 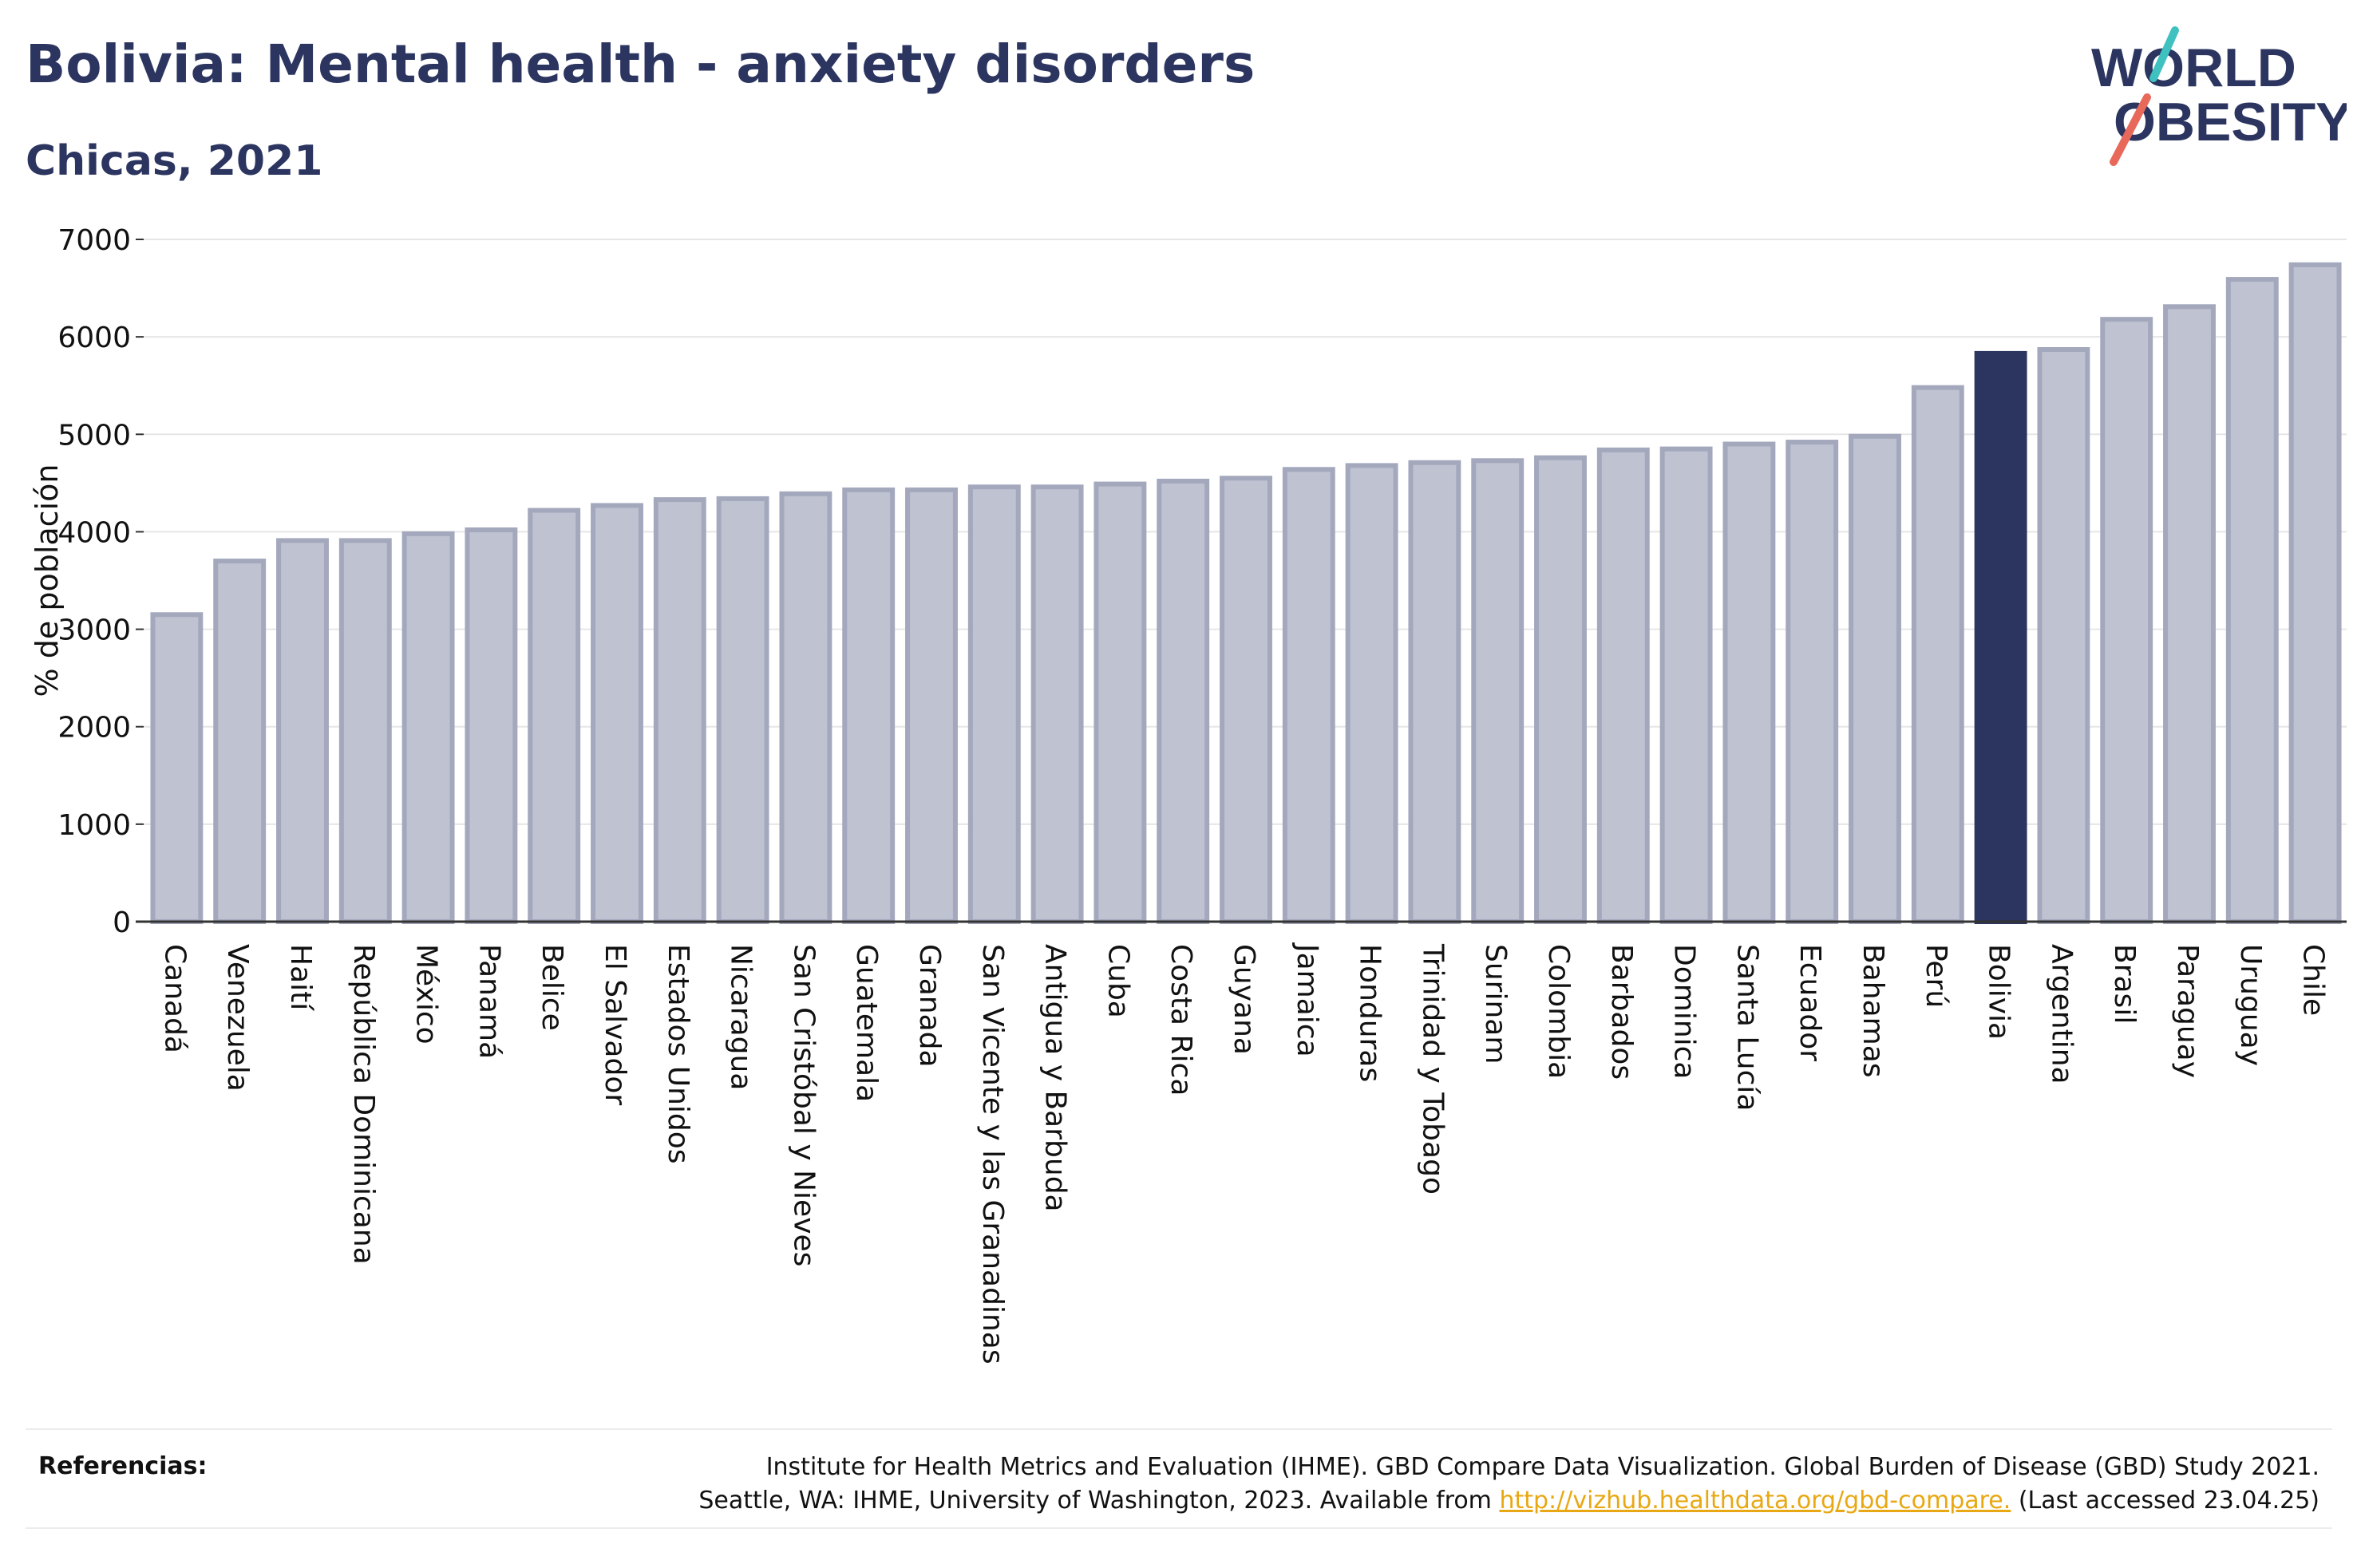 I want to click on bar-guatemala, so click(x=869, y=705).